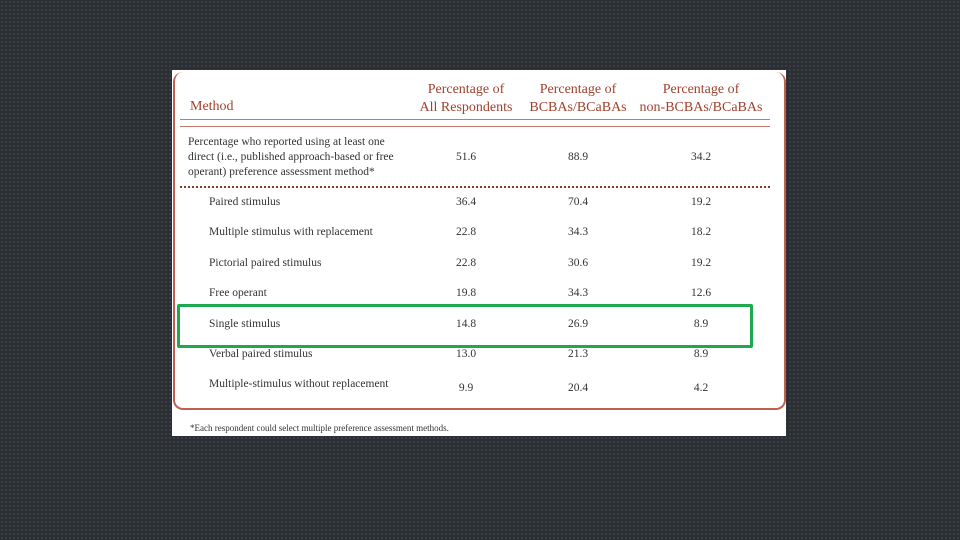 The image size is (960, 540). What do you see at coordinates (466, 388) in the screenshot?
I see `cell-value: 9.9` at bounding box center [466, 388].